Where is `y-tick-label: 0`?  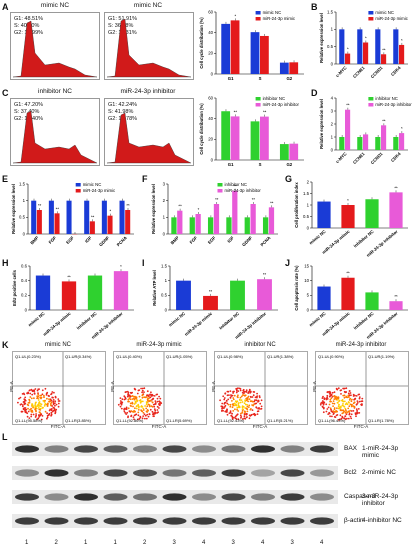 y-tick-label: 0 is located at coordinates (166, 309).